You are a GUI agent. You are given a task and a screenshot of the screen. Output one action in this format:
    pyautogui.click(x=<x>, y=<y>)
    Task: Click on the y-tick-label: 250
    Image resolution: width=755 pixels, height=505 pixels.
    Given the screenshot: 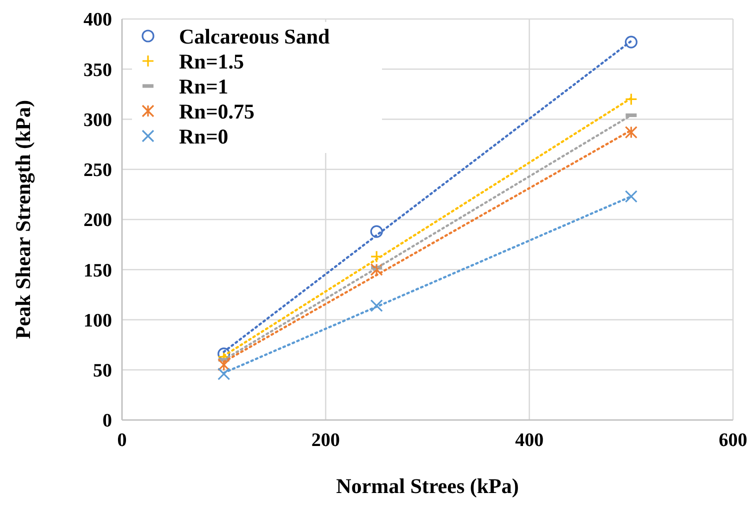 What is the action you would take?
    pyautogui.click(x=98, y=171)
    